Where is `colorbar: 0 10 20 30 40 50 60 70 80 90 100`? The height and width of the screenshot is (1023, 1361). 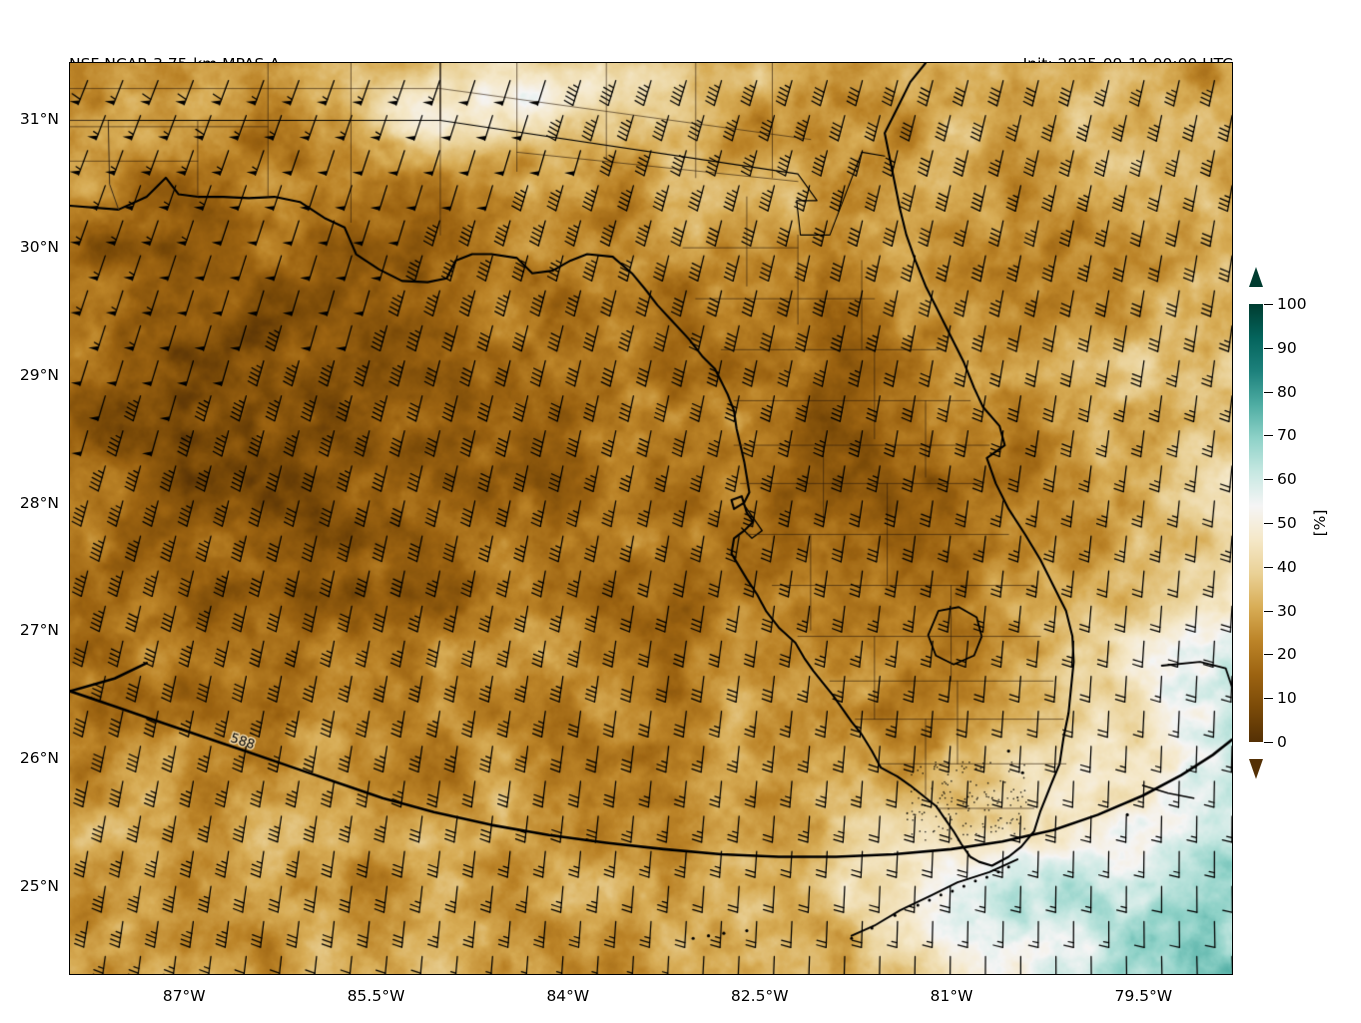 colorbar: 0 10 20 30 40 50 60 70 80 90 100 is located at coordinates (1278, 523).